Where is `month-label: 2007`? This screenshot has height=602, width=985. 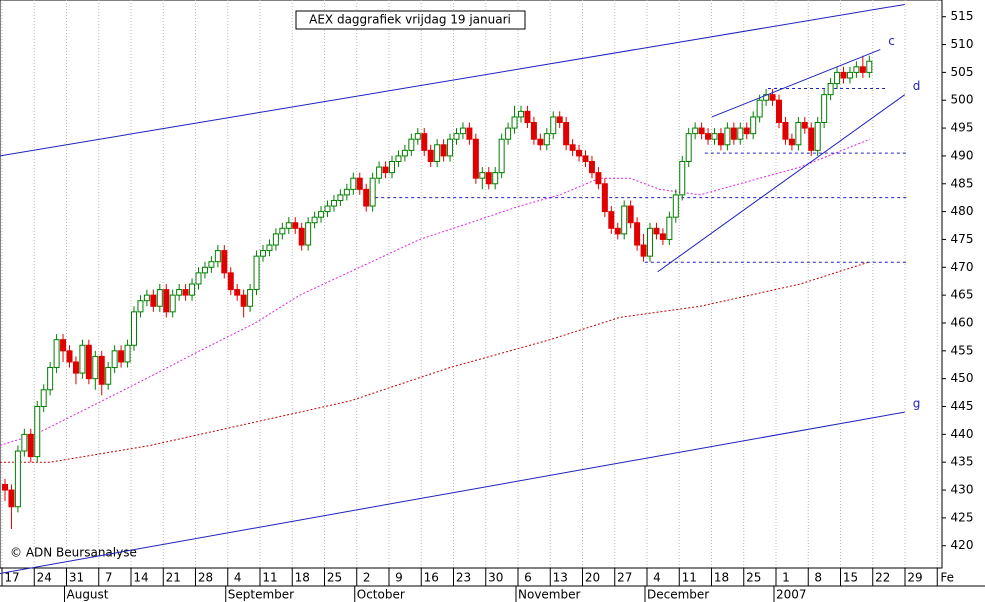
month-label: 2007 is located at coordinates (791, 595).